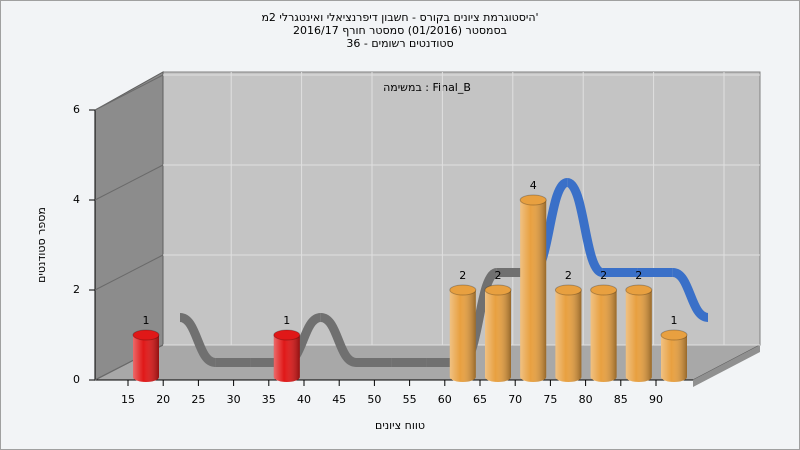 The height and width of the screenshot is (450, 800). What do you see at coordinates (586, 399) in the screenshot?
I see `x-tick-label: 80` at bounding box center [586, 399].